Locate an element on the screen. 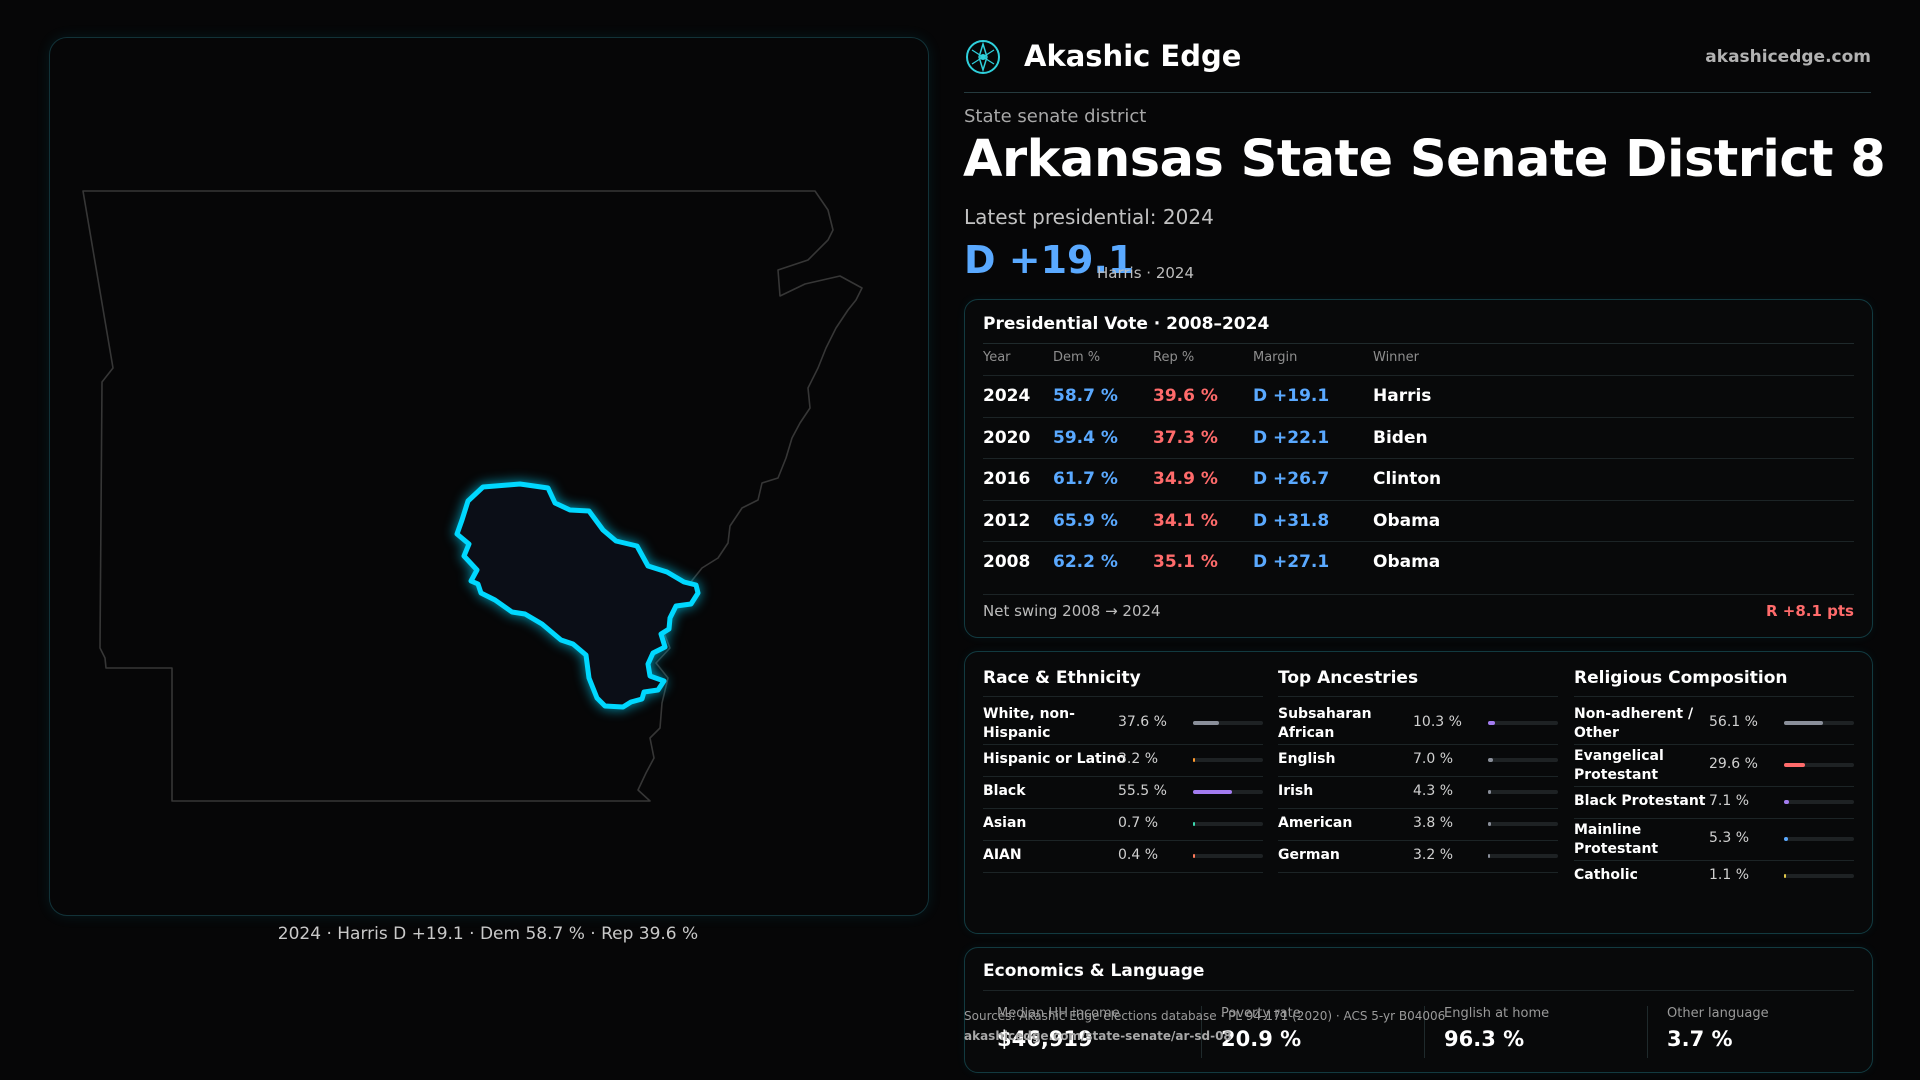 This screenshot has height=1080, width=1920. cell-dem: 62.2 % is located at coordinates (1085, 562).